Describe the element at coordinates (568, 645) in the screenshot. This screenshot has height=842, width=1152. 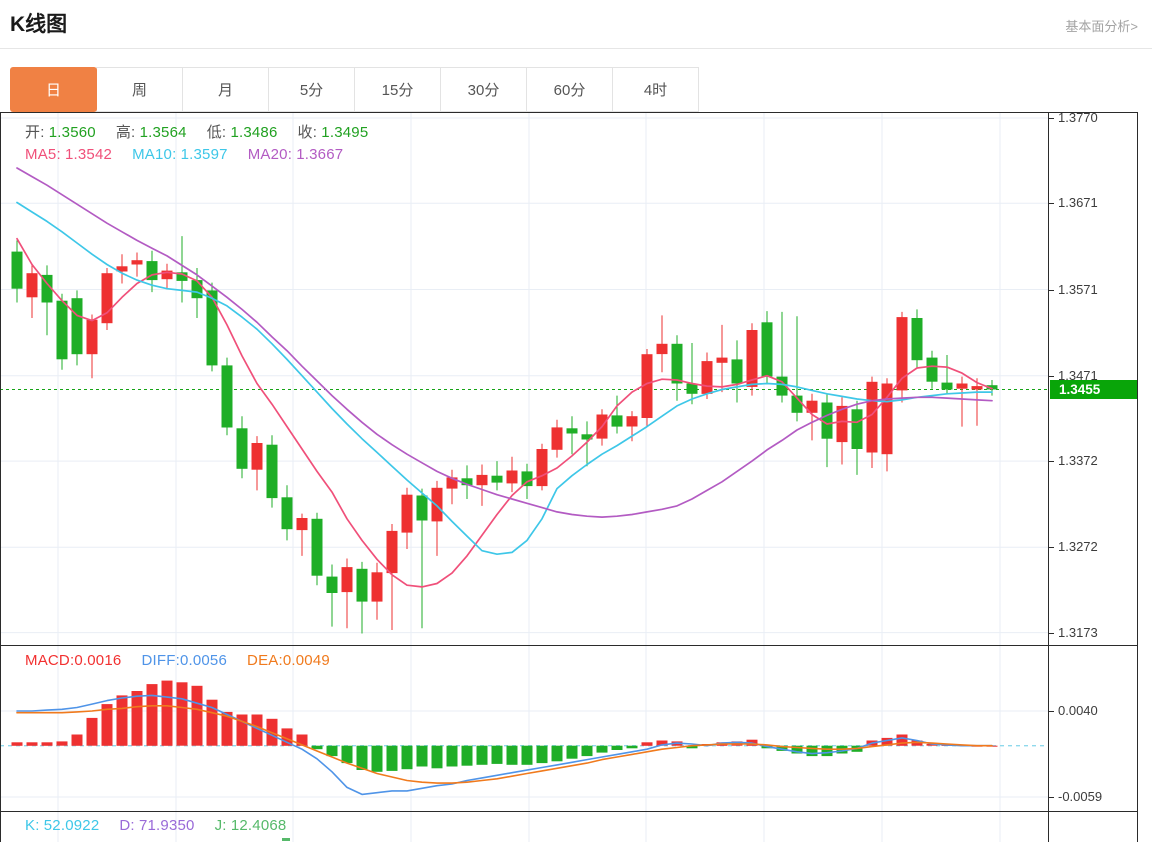
I see `macd-top-border` at that location.